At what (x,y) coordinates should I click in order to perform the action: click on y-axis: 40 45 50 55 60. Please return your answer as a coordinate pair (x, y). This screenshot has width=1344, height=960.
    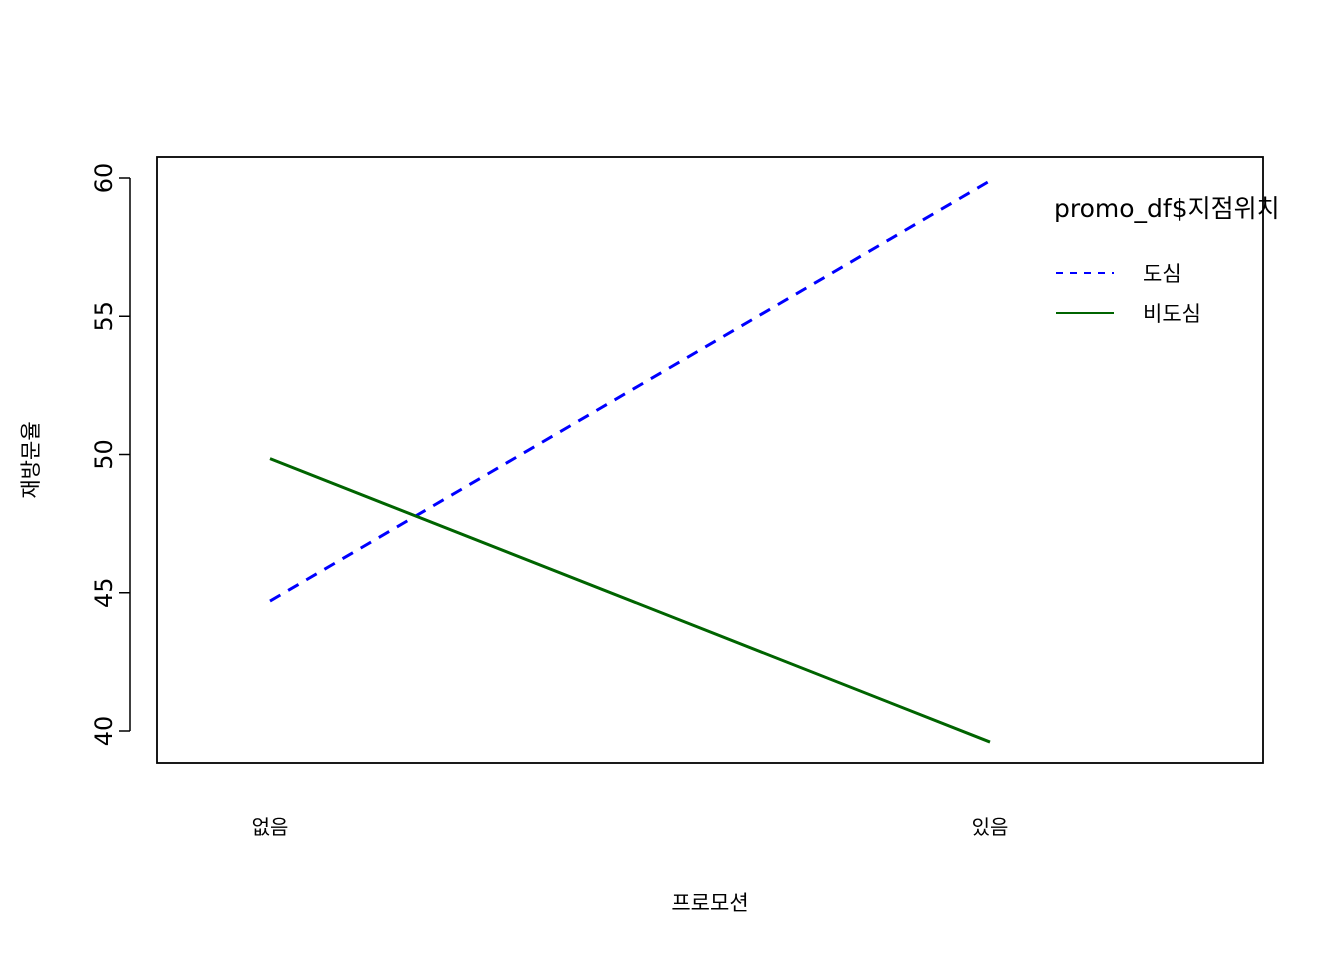
    Looking at the image, I should click on (110, 455).